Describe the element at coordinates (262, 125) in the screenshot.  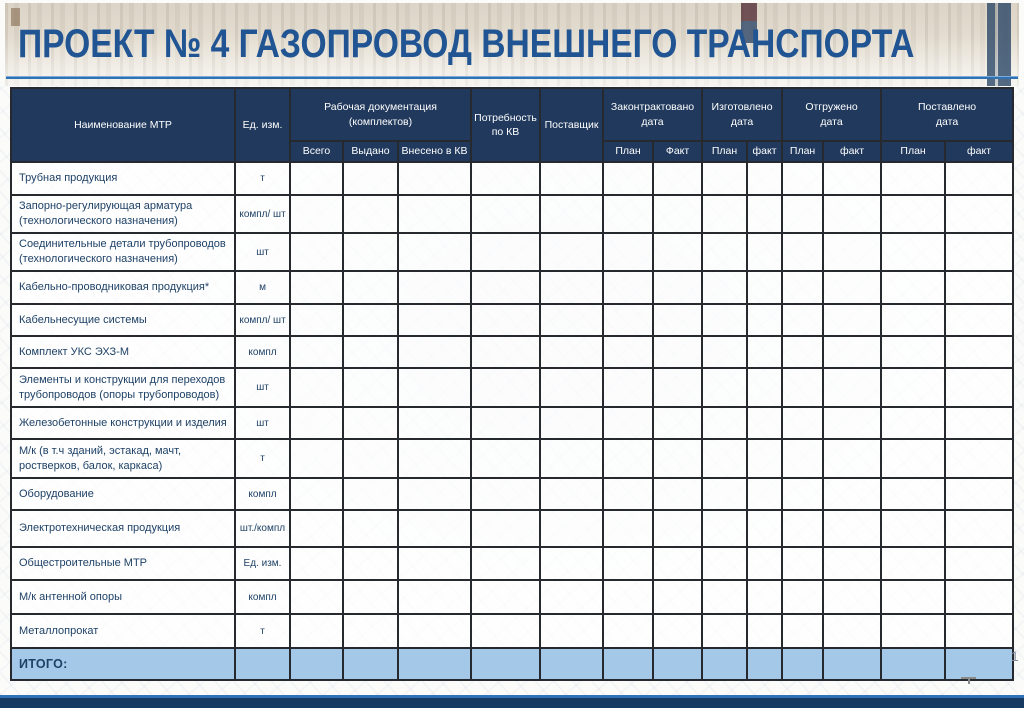
I see `col-header-unit: Ед. изм.` at that location.